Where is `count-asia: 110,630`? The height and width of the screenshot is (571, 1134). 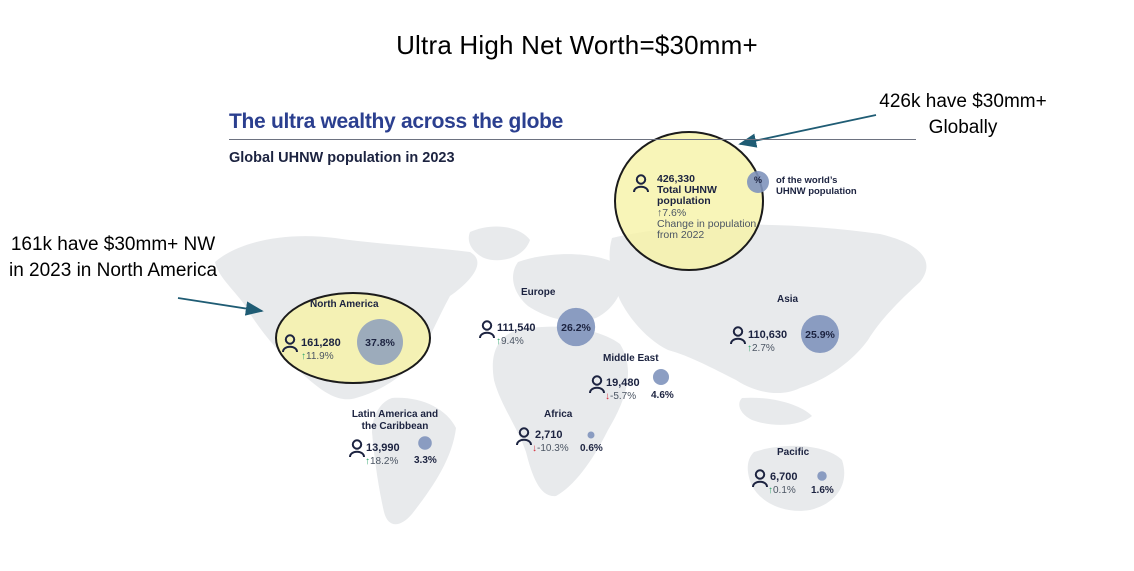 count-asia: 110,630 is located at coordinates (768, 335).